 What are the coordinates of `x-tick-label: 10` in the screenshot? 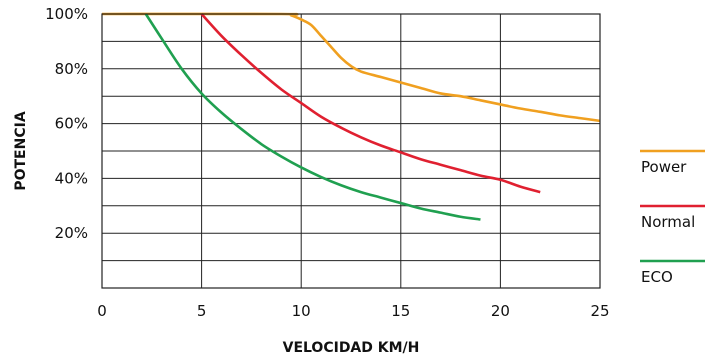 It's located at (301, 311).